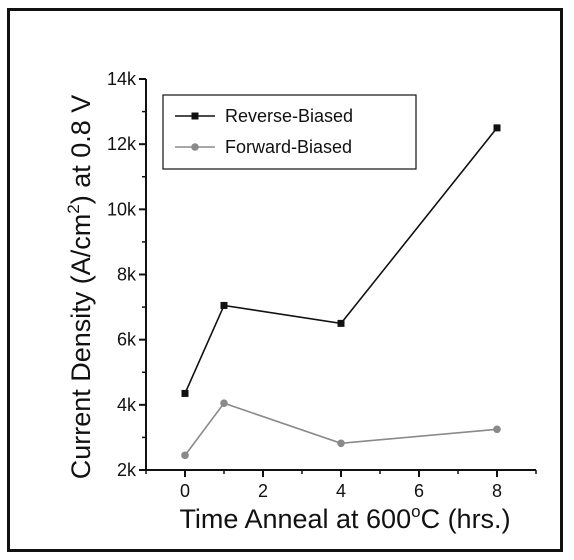 This screenshot has width=574, height=560. What do you see at coordinates (497, 491) in the screenshot?
I see `x-tick-label: 8` at bounding box center [497, 491].